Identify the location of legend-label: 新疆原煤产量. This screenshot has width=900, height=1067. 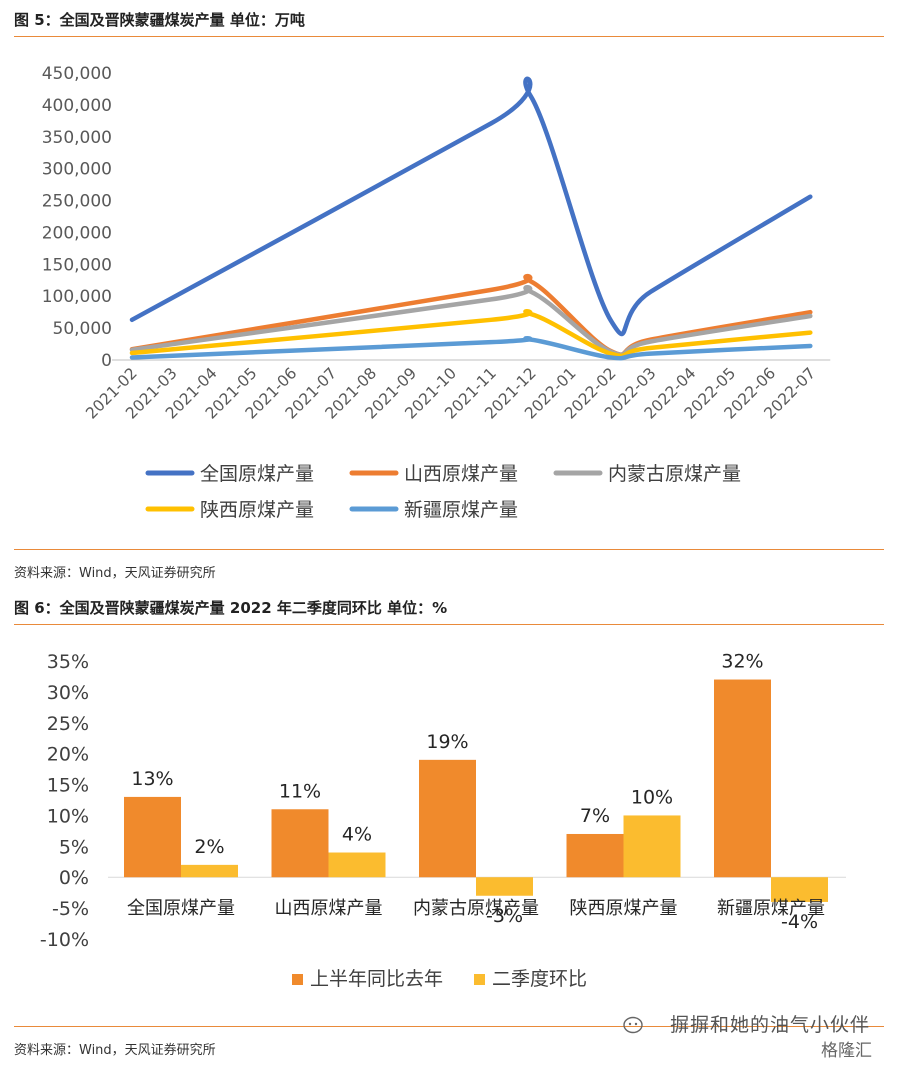
(461, 510).